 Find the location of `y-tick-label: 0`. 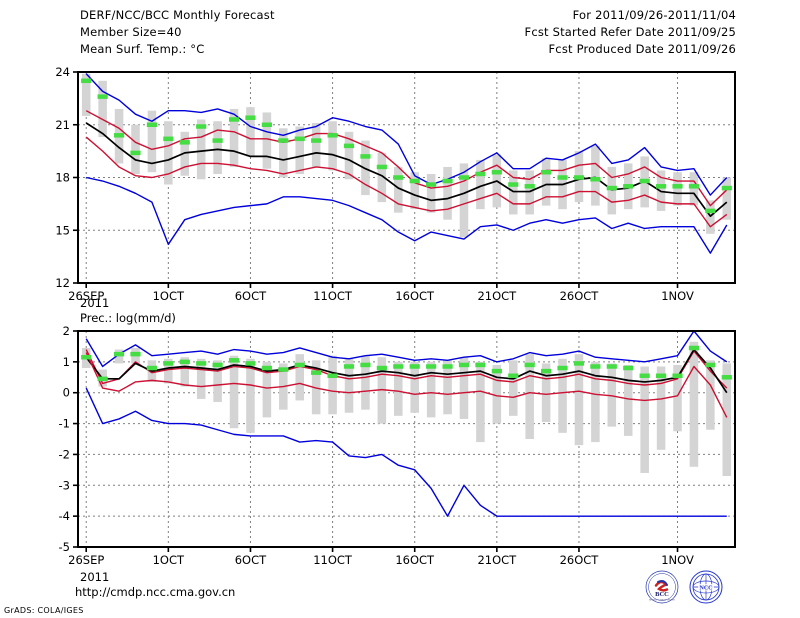

y-tick-label: 0 is located at coordinates (66, 393).